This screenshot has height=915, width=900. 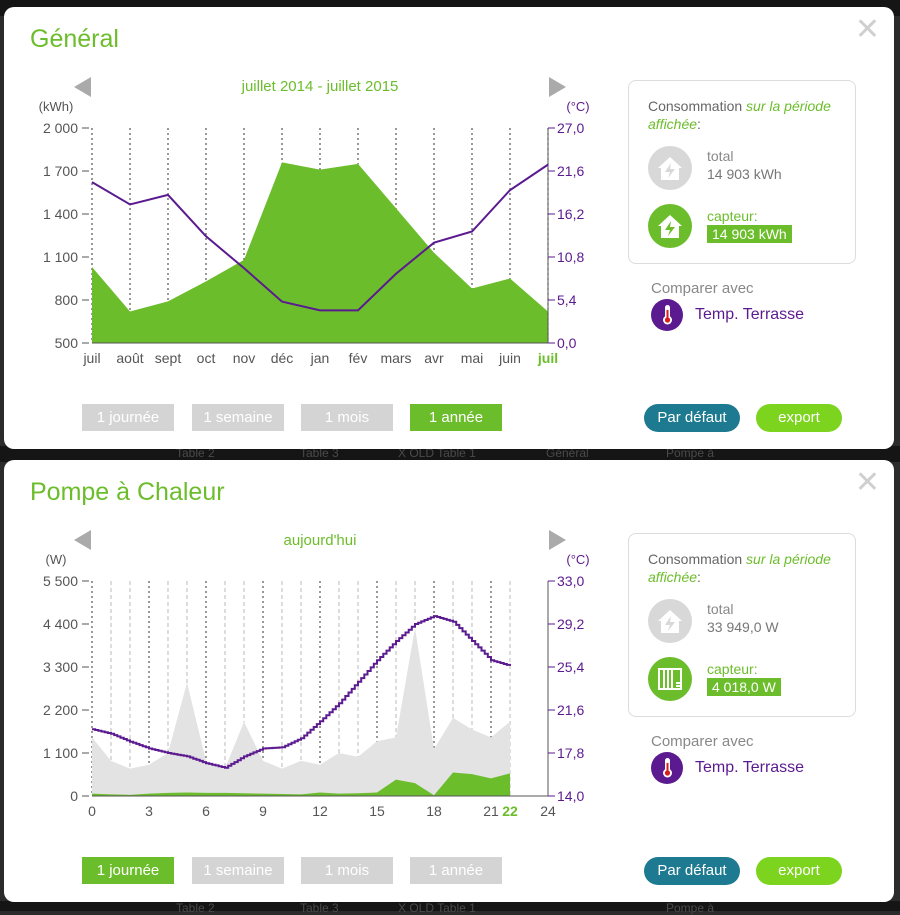 What do you see at coordinates (67, 343) in the screenshot?
I see `left-tick-label: 500` at bounding box center [67, 343].